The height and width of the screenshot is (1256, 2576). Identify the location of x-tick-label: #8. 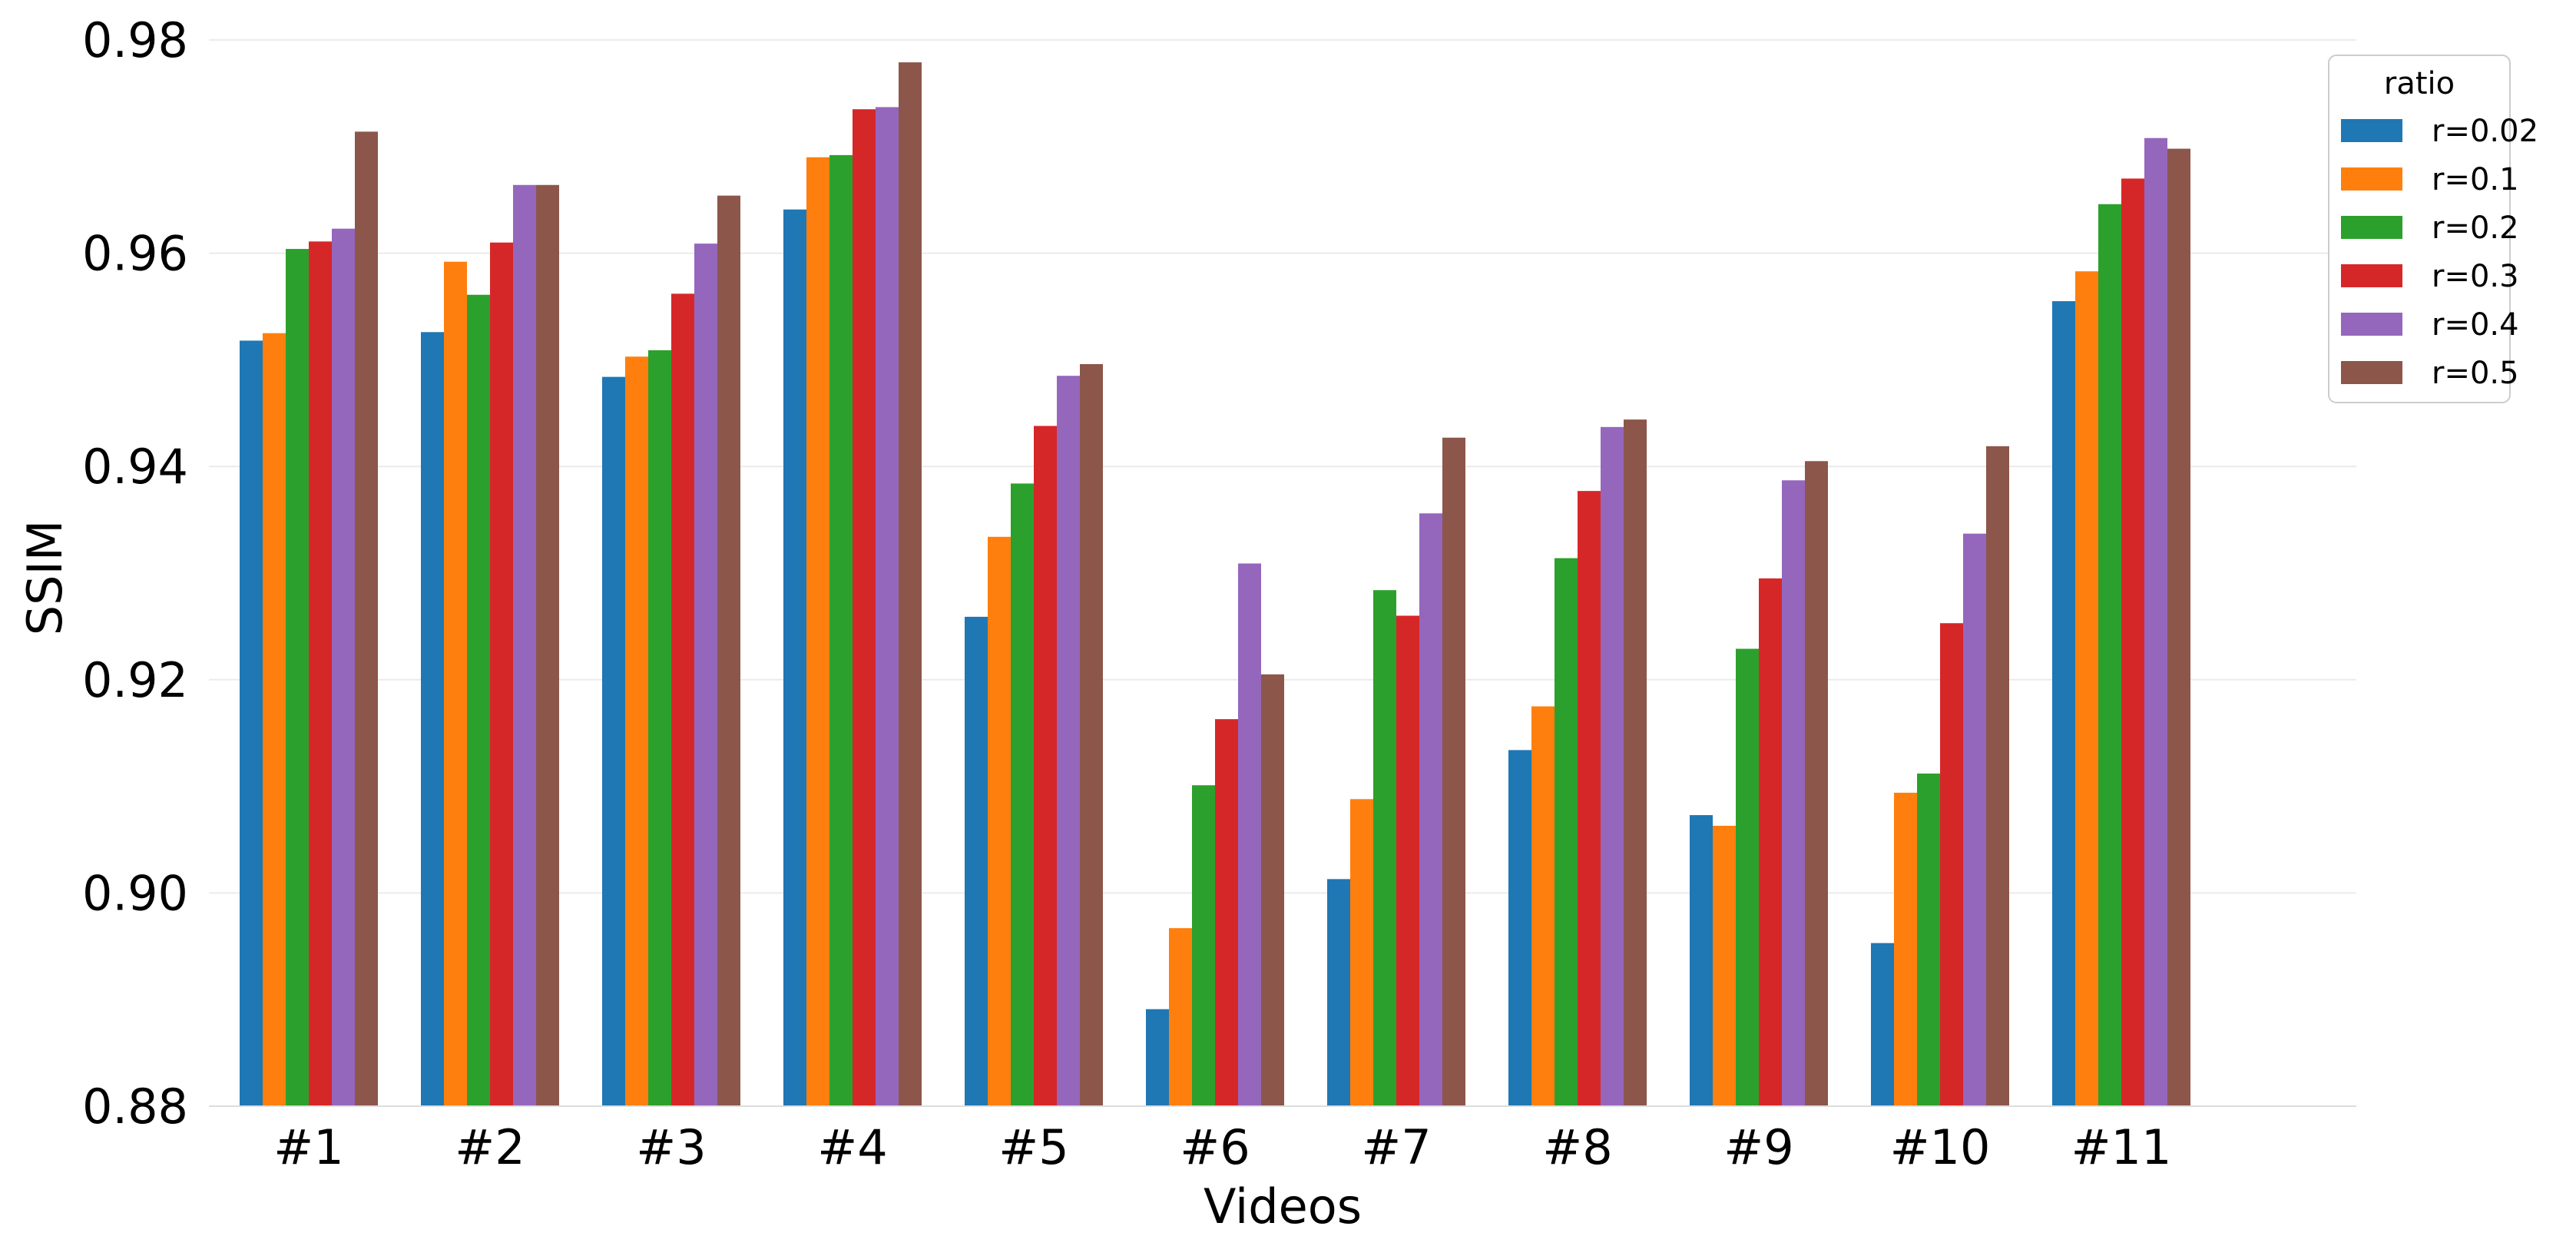
(1577, 1147).